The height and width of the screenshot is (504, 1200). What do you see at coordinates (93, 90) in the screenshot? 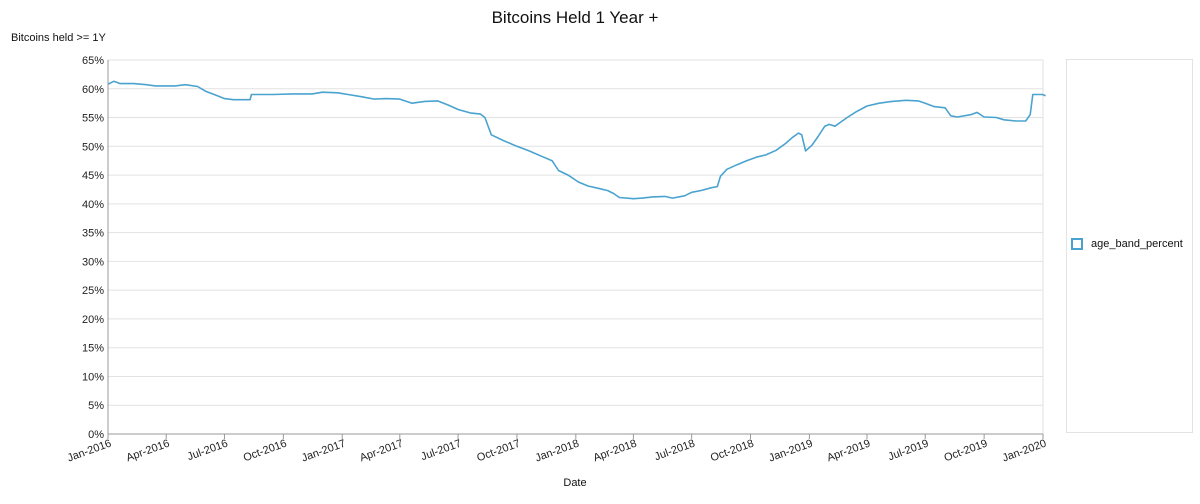
I see `y-tick-label: 60%` at bounding box center [93, 90].